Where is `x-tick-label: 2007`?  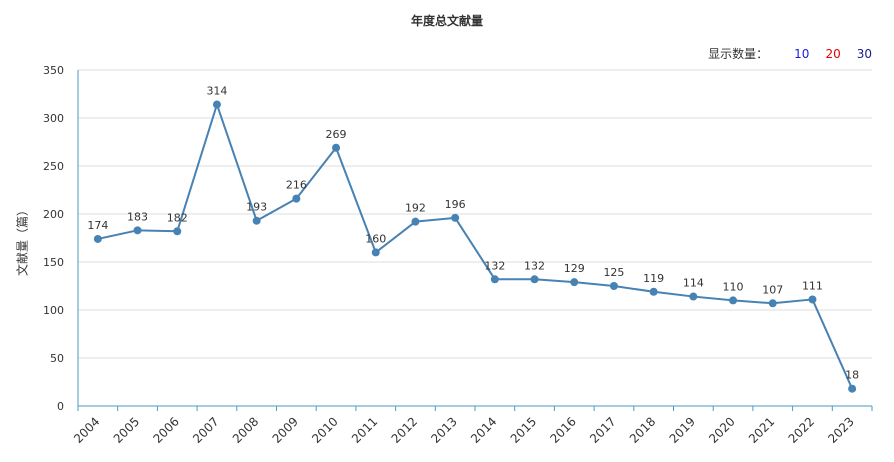 x-tick-label: 2007 is located at coordinates (205, 429).